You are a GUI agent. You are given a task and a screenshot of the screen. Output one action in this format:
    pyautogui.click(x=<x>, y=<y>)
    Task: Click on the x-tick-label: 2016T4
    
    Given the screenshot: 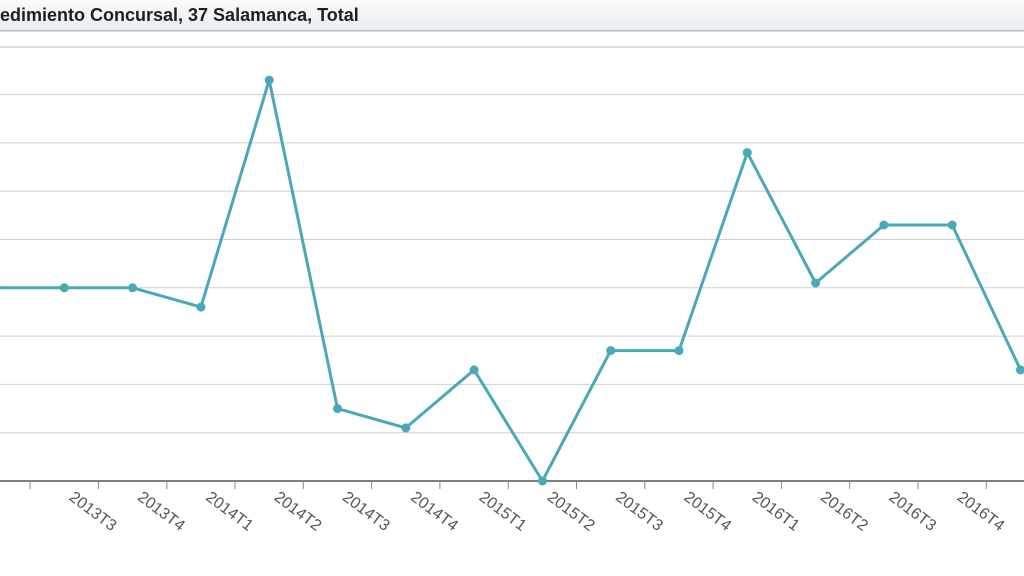 What is the action you would take?
    pyautogui.click(x=981, y=512)
    